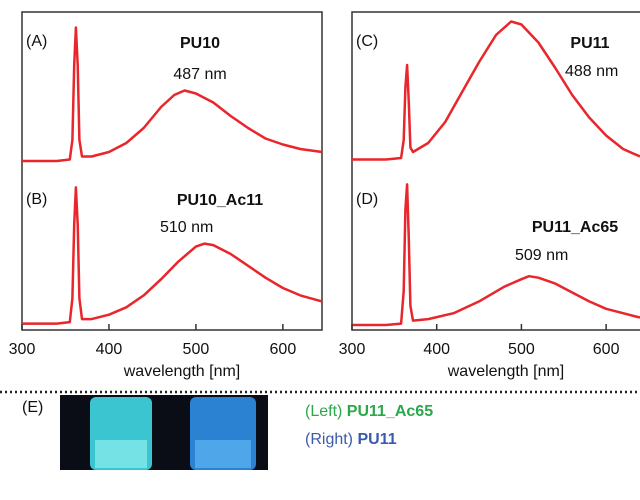 This screenshot has height=500, width=640. Describe the element at coordinates (36, 199) in the screenshot. I see `panel-label: (B)` at that location.